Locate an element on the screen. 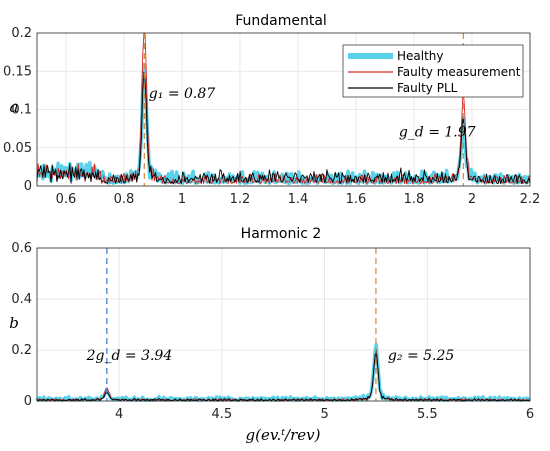 Image resolution: width=550 pixels, height=451 pixels. x-tick-label: 1.6 is located at coordinates (356, 199).